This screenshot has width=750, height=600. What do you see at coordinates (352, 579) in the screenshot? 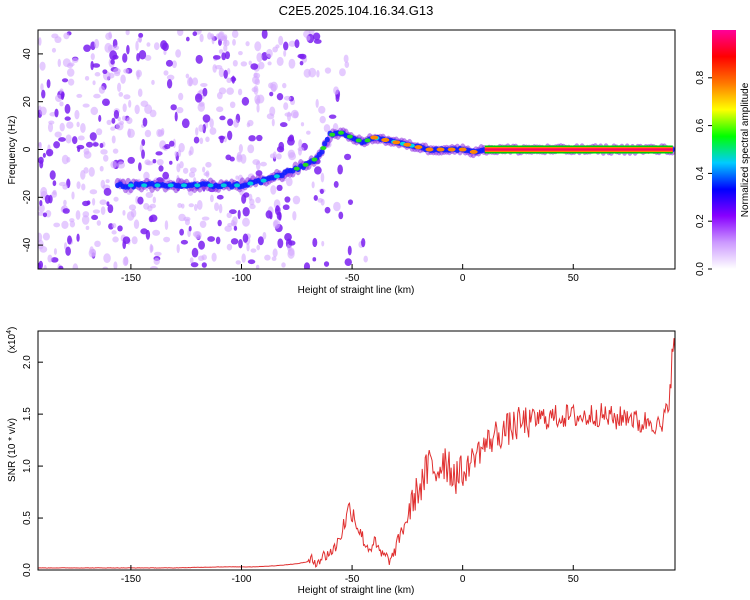
I see `x-tick-label: -50` at bounding box center [352, 579].